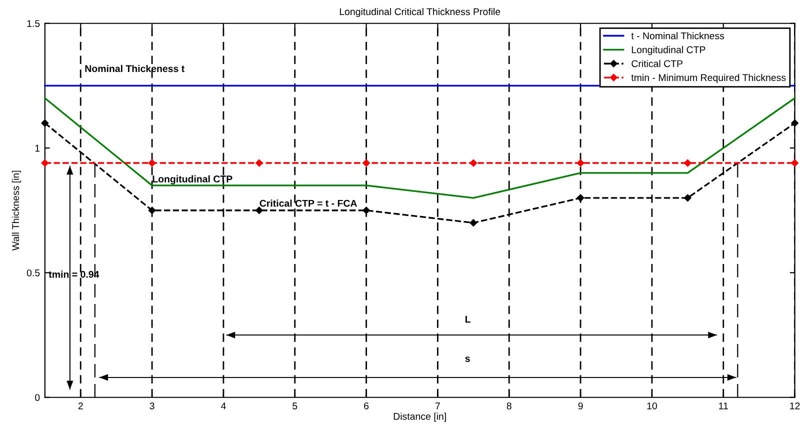 The width and height of the screenshot is (802, 425). Describe the element at coordinates (723, 406) in the screenshot. I see `x-tick-label: 11` at that location.